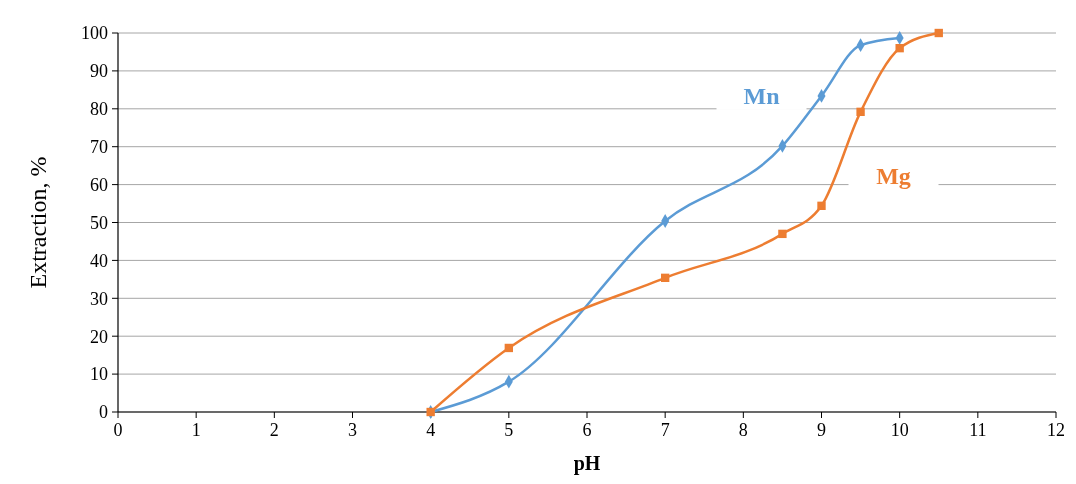 The image size is (1076, 484). I want to click on y-tick-label: 40, so click(99, 260).